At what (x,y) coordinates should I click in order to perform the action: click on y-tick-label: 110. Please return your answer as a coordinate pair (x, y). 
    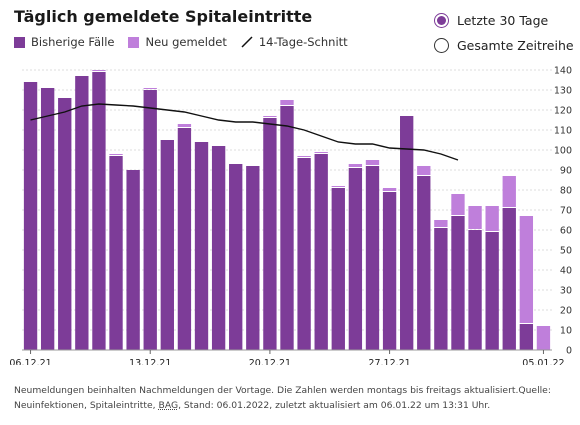
    Looking at the image, I should click on (563, 131).